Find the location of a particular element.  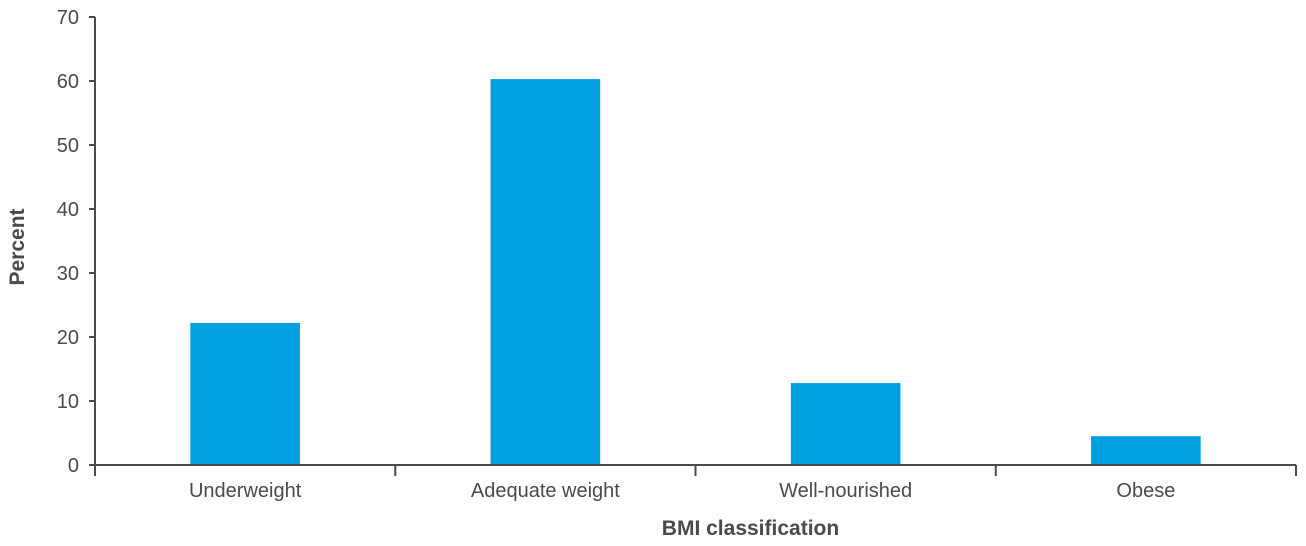

y-axis-title: Percent is located at coordinates (17, 246).